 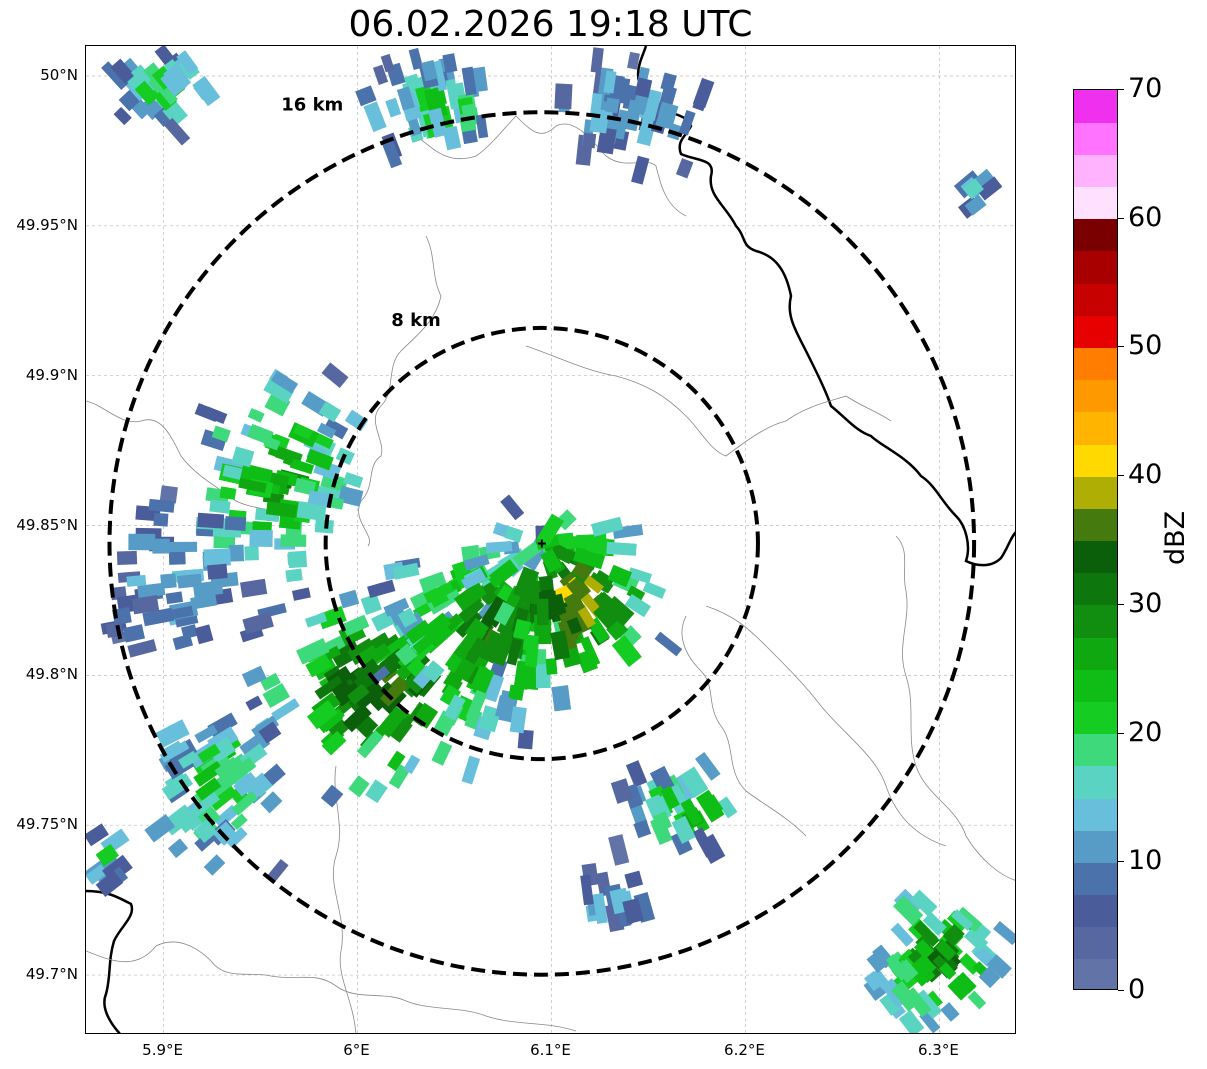 What do you see at coordinates (1175, 537) in the screenshot?
I see `colorbar-unit-label: dBZ` at bounding box center [1175, 537].